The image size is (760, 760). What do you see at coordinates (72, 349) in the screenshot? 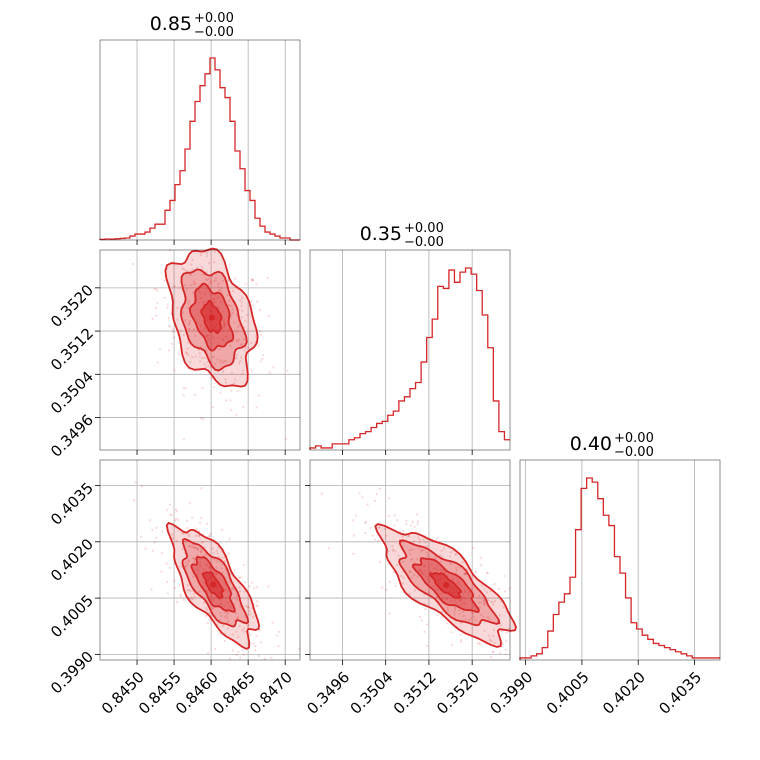
I see `y-tick-label: 0.3512` at bounding box center [72, 349].